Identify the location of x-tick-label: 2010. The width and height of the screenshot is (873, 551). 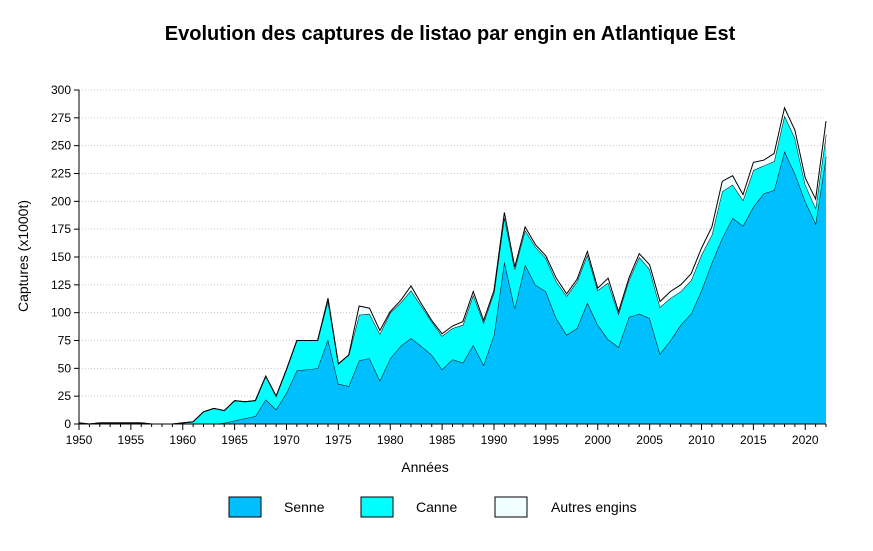
(701, 440).